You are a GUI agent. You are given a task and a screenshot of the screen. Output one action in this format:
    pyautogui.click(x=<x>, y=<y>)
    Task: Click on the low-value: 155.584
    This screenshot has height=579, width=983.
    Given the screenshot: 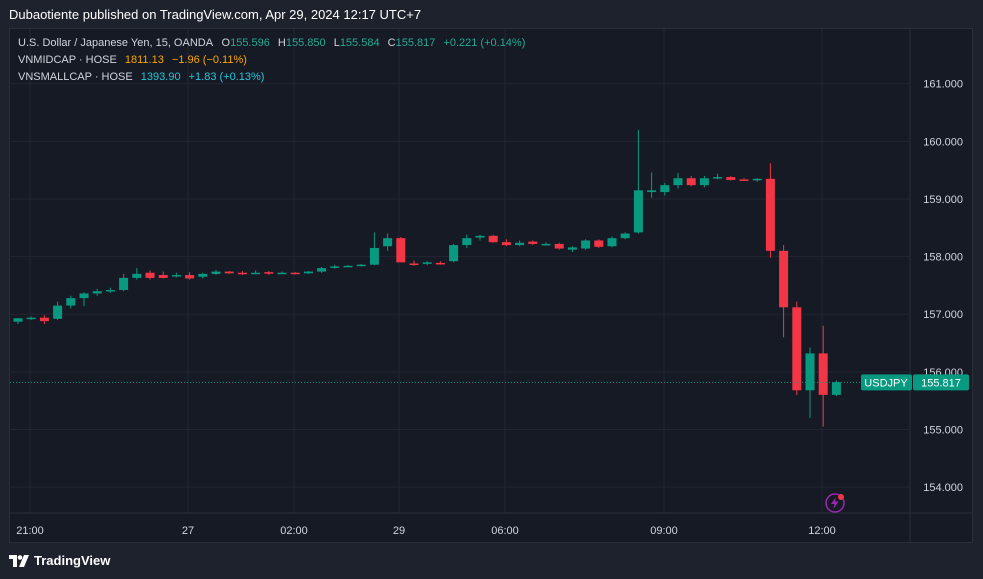 What is the action you would take?
    pyautogui.click(x=359, y=43)
    